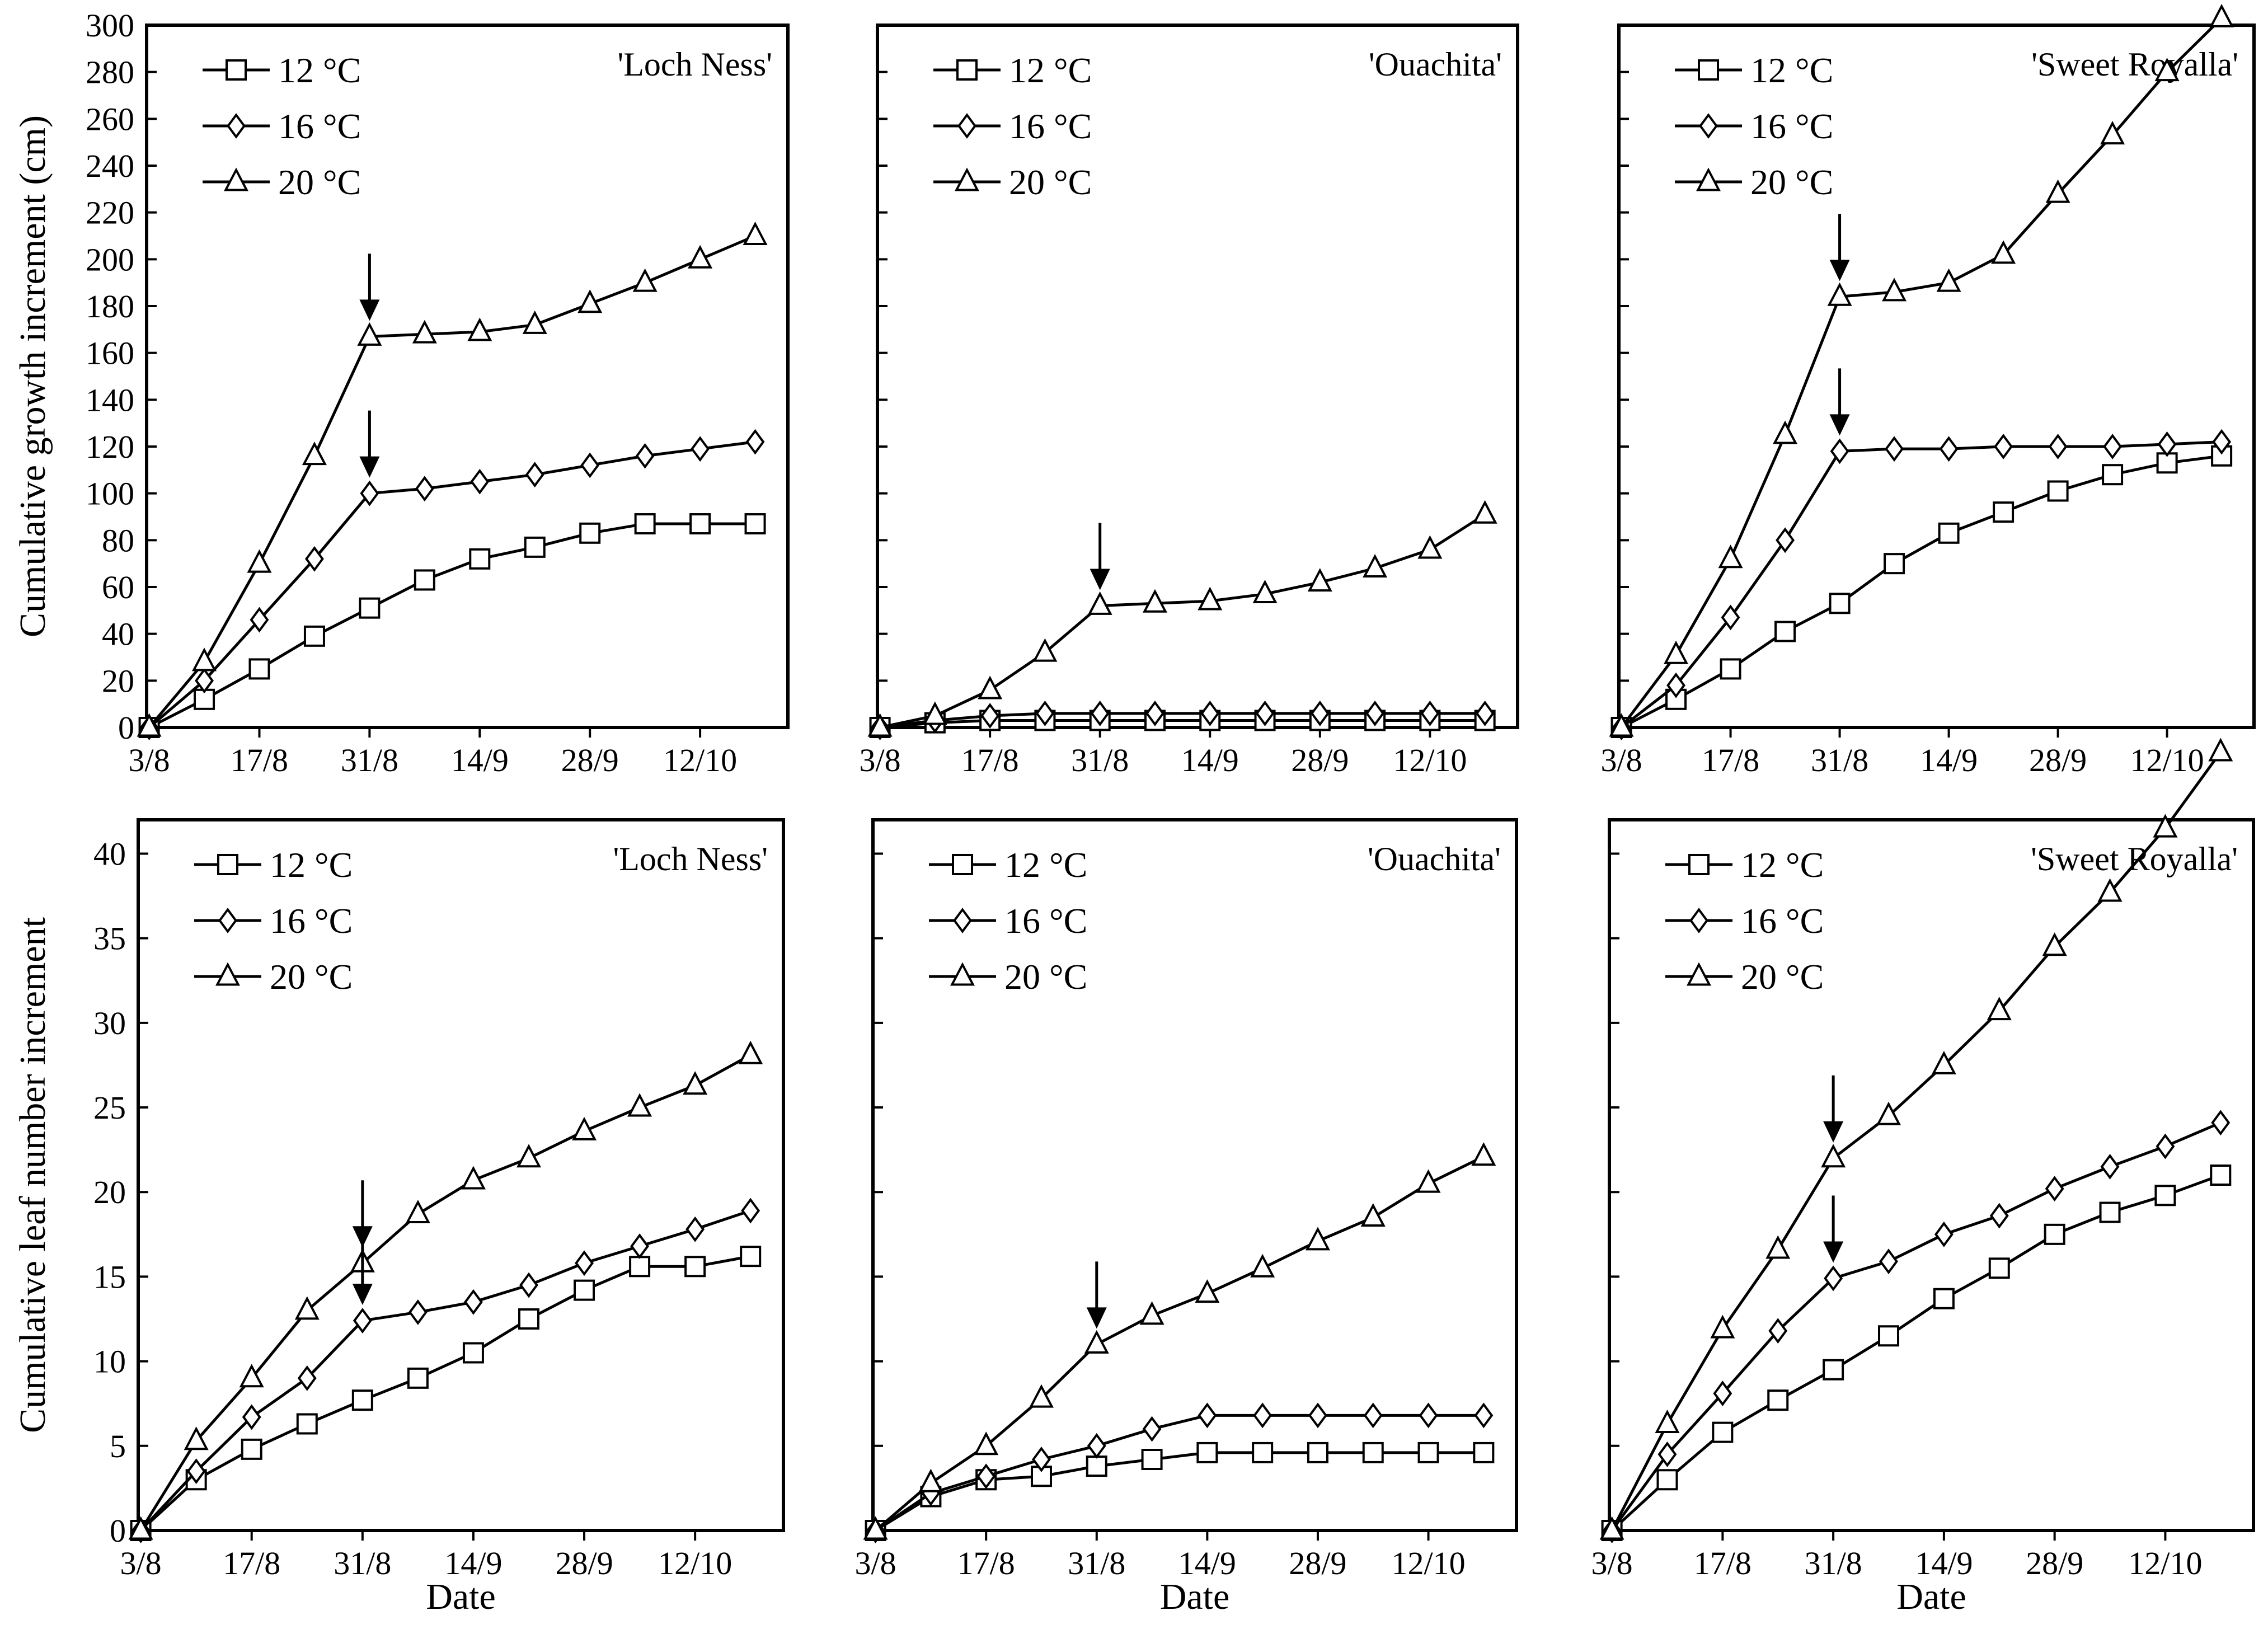 The width and height of the screenshot is (2268, 1634). I want to click on y-tick-label: 120, so click(110, 447).